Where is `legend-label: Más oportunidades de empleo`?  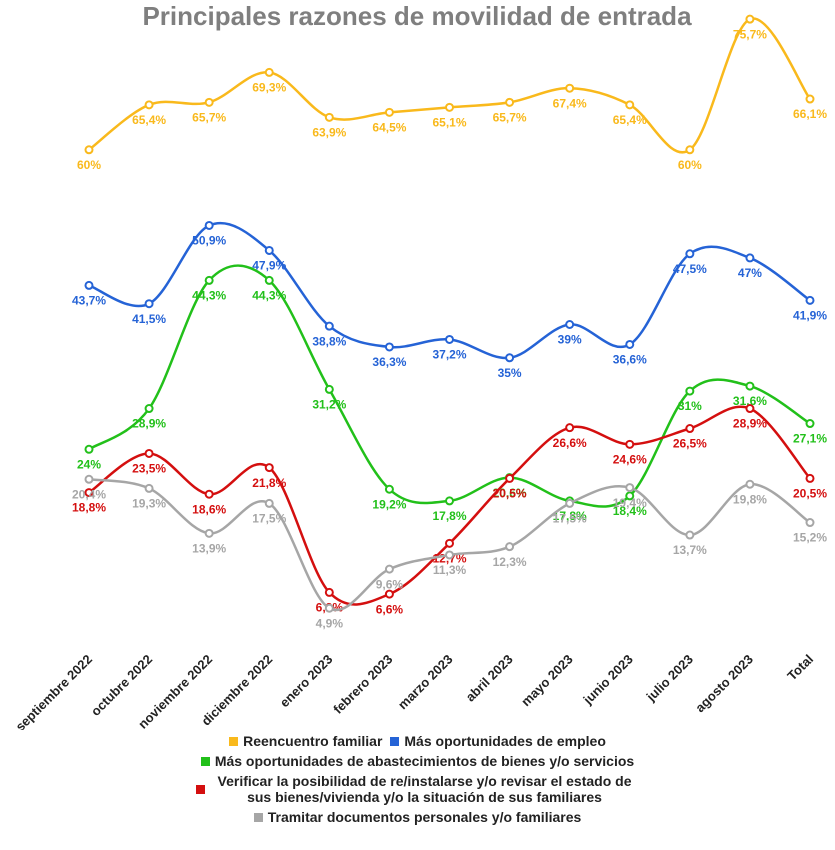 legend-label: Más oportunidades de empleo is located at coordinates (505, 741).